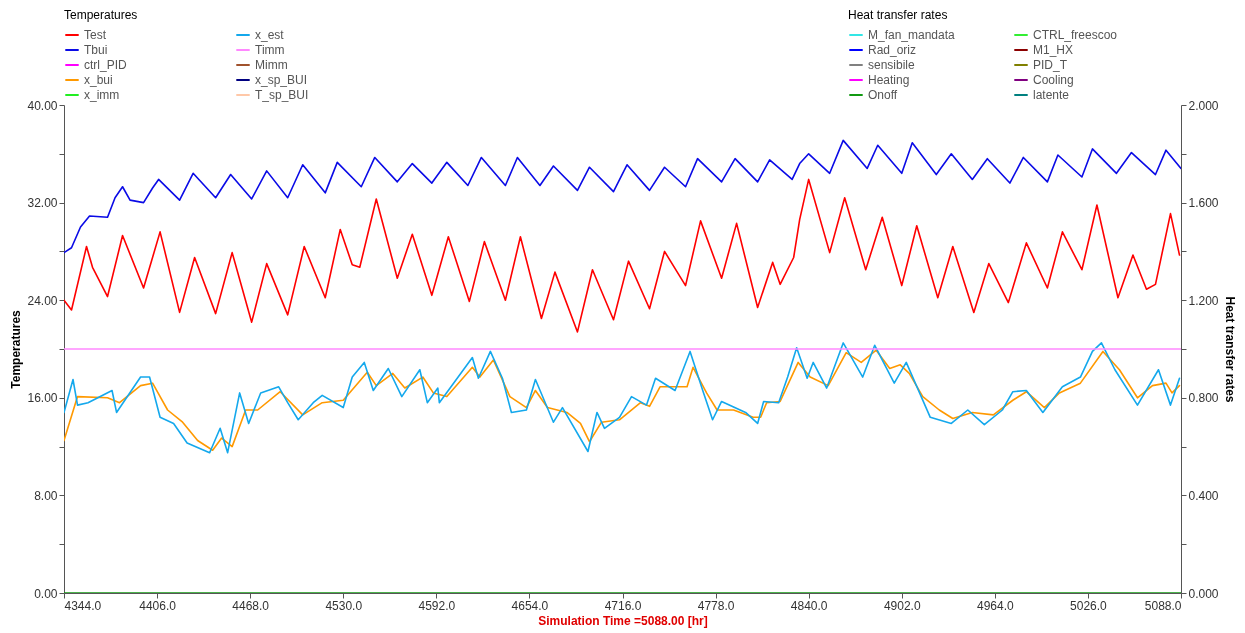  I want to click on legend-label: x_bui, so click(98, 80).